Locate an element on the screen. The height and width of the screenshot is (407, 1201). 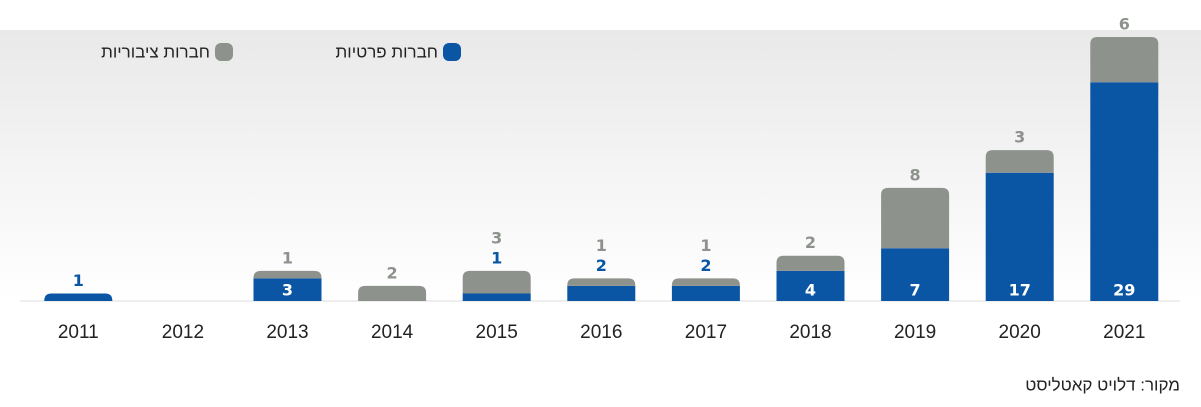
x-tick-label: 2019 is located at coordinates (915, 332).